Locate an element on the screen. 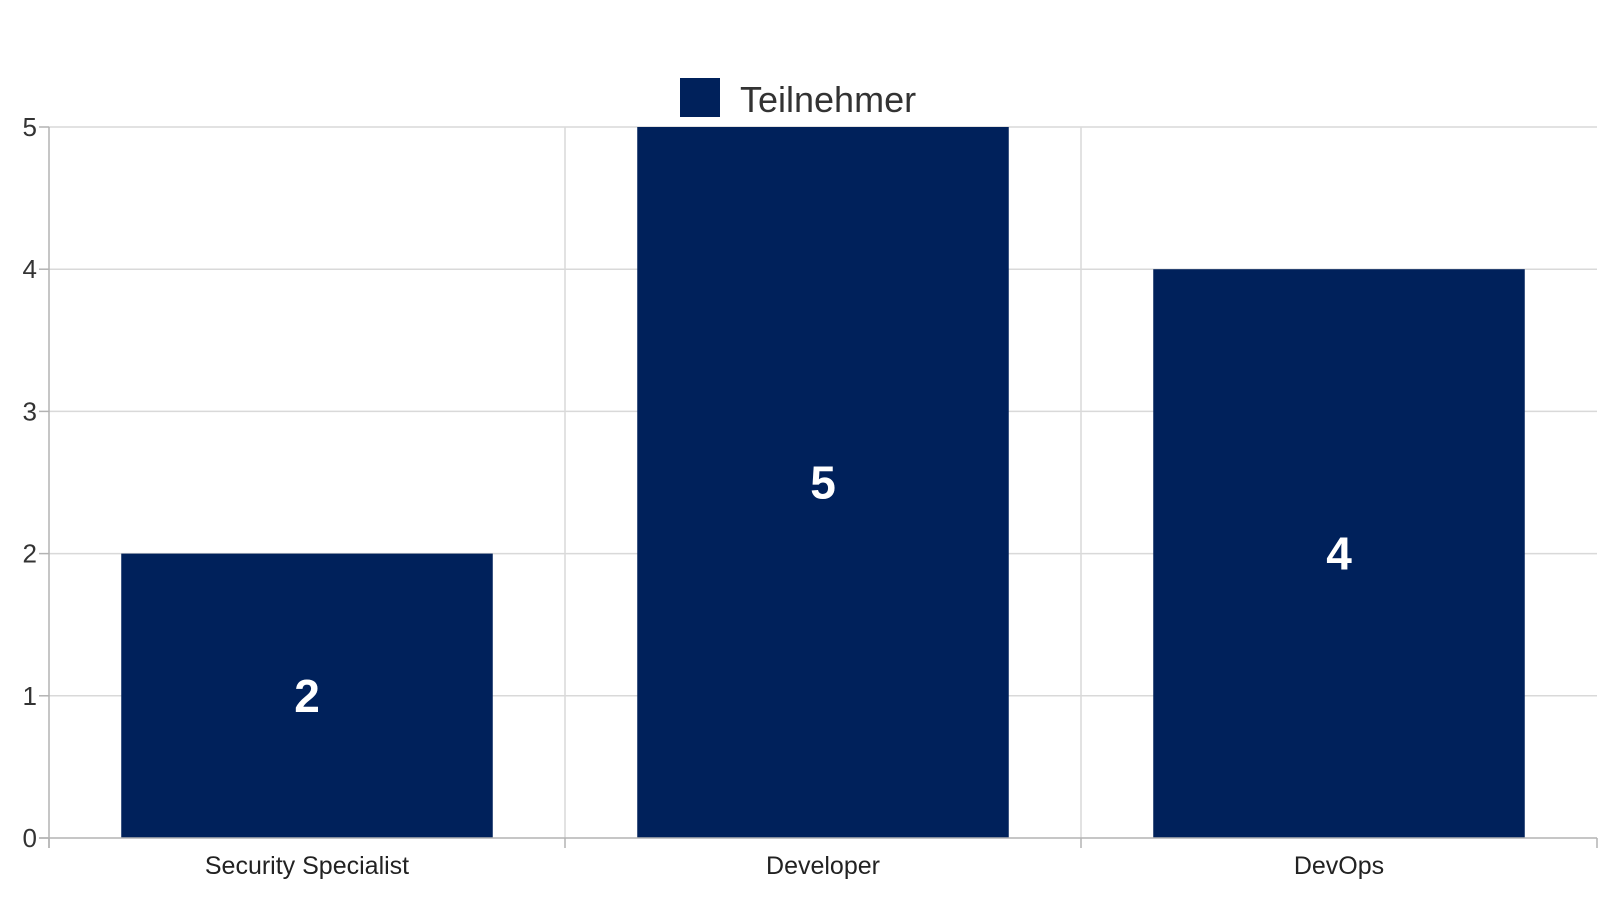  legend: Teilnehmer is located at coordinates (798, 99).